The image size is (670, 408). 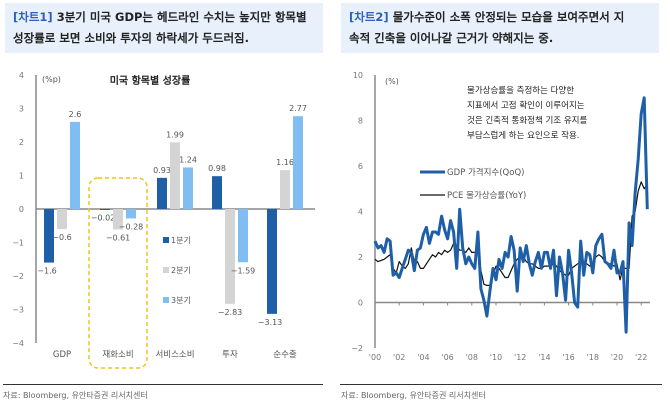 What do you see at coordinates (230, 256) in the screenshot?
I see `bar-2분기-투자` at bounding box center [230, 256].